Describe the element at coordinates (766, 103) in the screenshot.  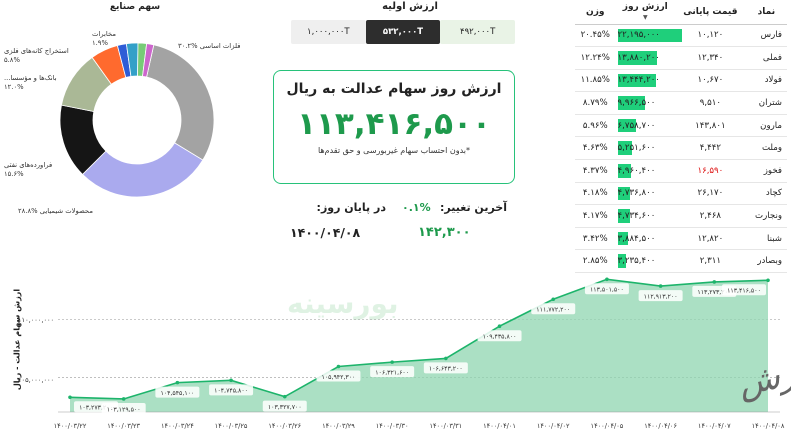
I see `symbol-cell: شتران` at that location.